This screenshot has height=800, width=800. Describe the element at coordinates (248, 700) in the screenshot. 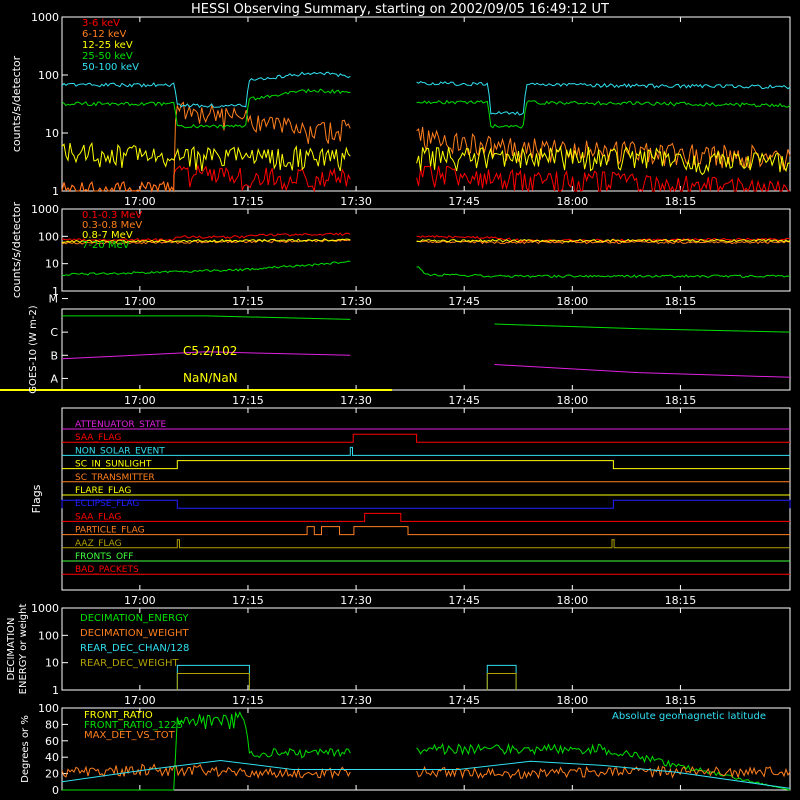

I see `panel-4-xtick-label: 17:15` at that location.